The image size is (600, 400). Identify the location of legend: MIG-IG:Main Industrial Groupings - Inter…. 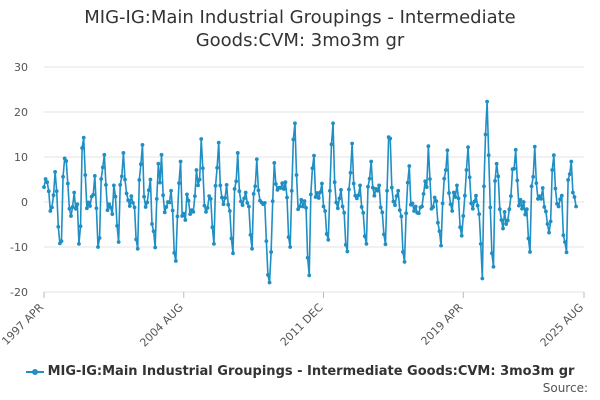
(300, 371).